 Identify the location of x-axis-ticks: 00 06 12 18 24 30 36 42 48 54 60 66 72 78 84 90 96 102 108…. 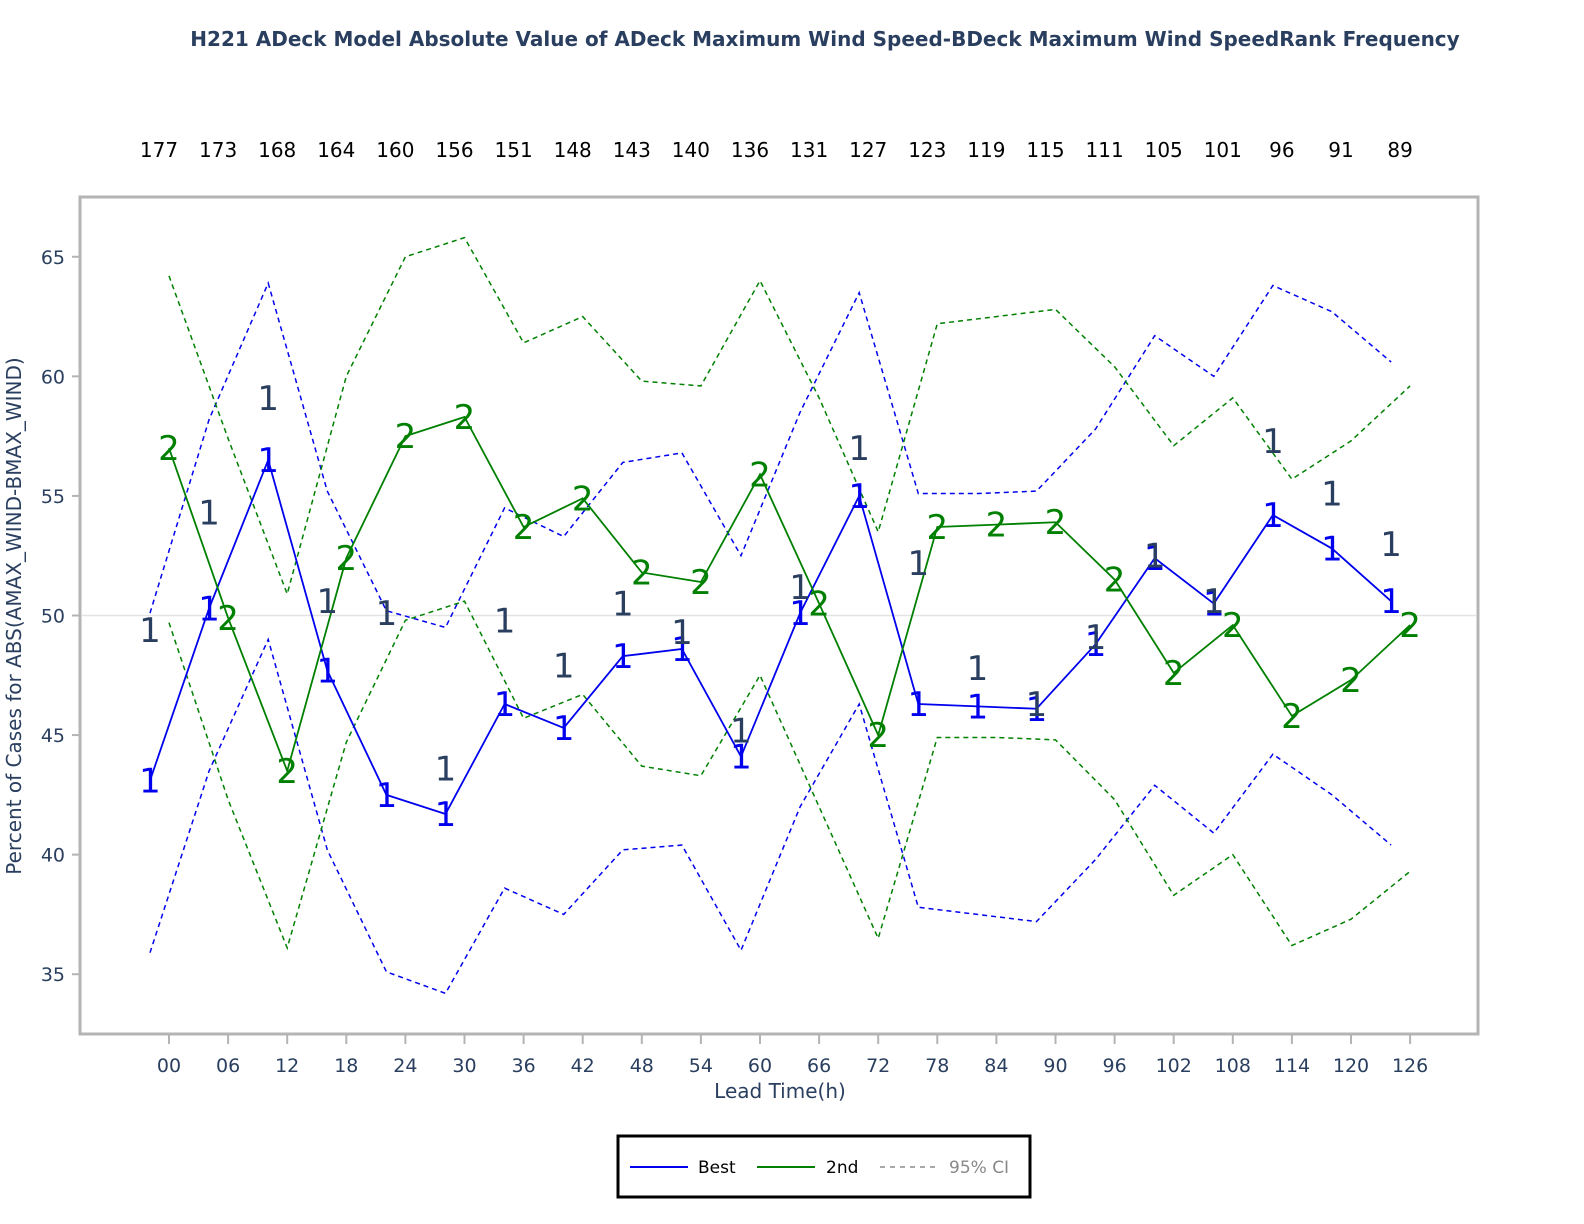
(792, 1055).